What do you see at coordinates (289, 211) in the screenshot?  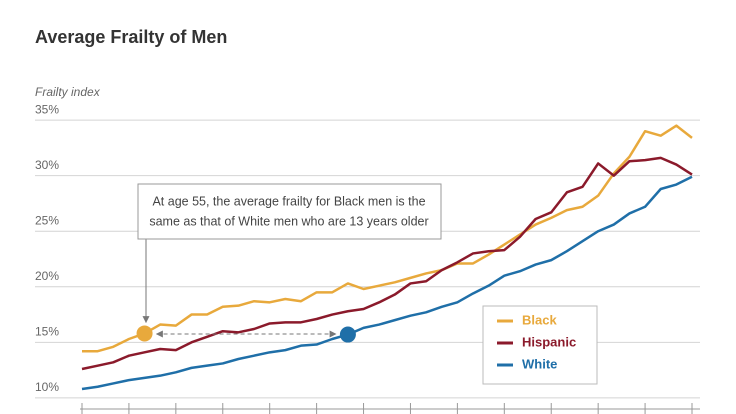 I see `annotation-box` at bounding box center [289, 211].